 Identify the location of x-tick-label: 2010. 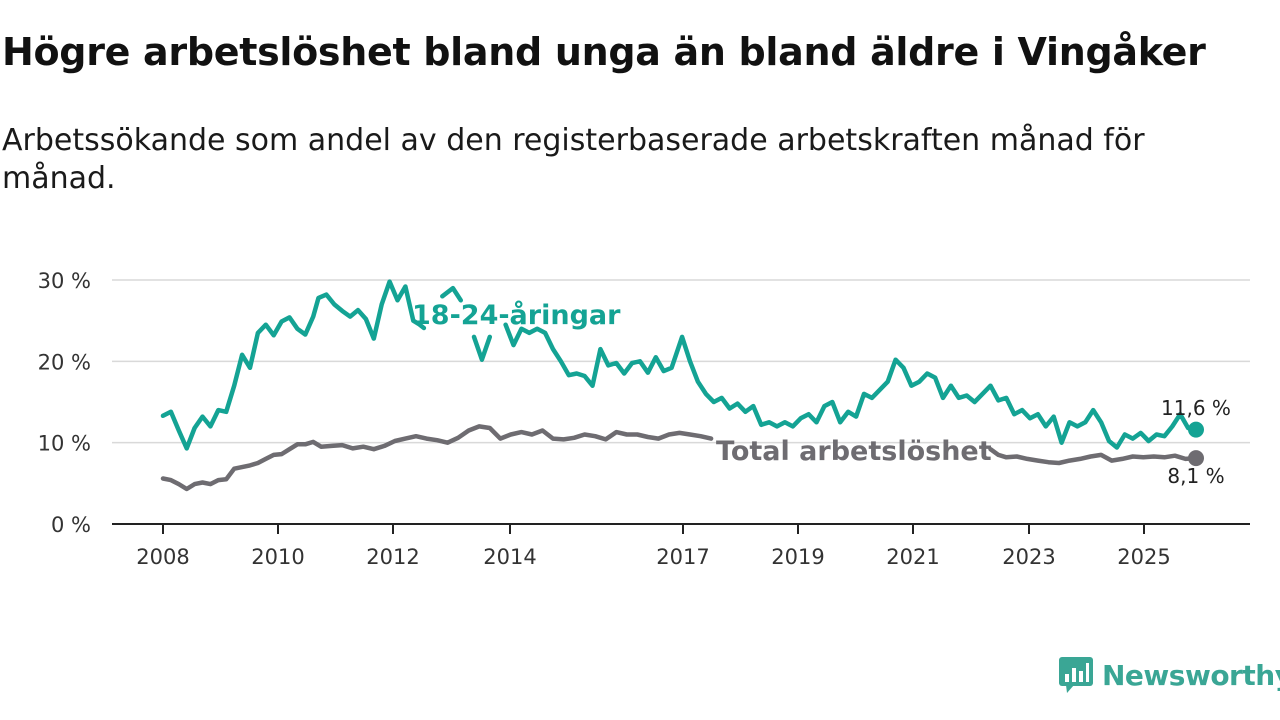
(277, 557).